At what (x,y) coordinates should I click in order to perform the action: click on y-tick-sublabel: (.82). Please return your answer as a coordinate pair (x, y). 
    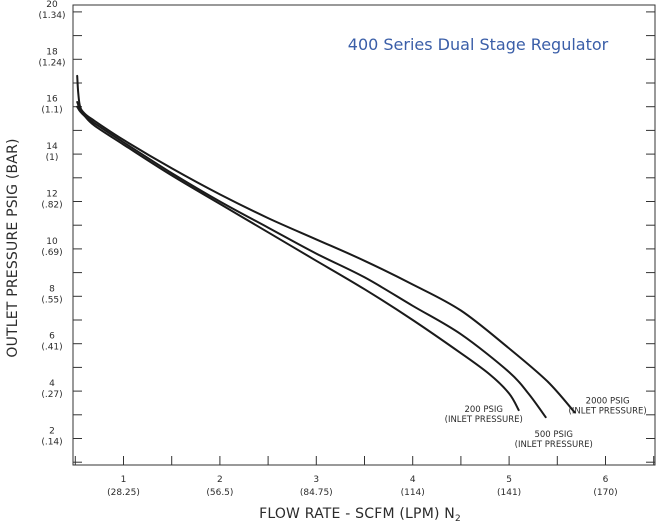
    Looking at the image, I should click on (51, 206).